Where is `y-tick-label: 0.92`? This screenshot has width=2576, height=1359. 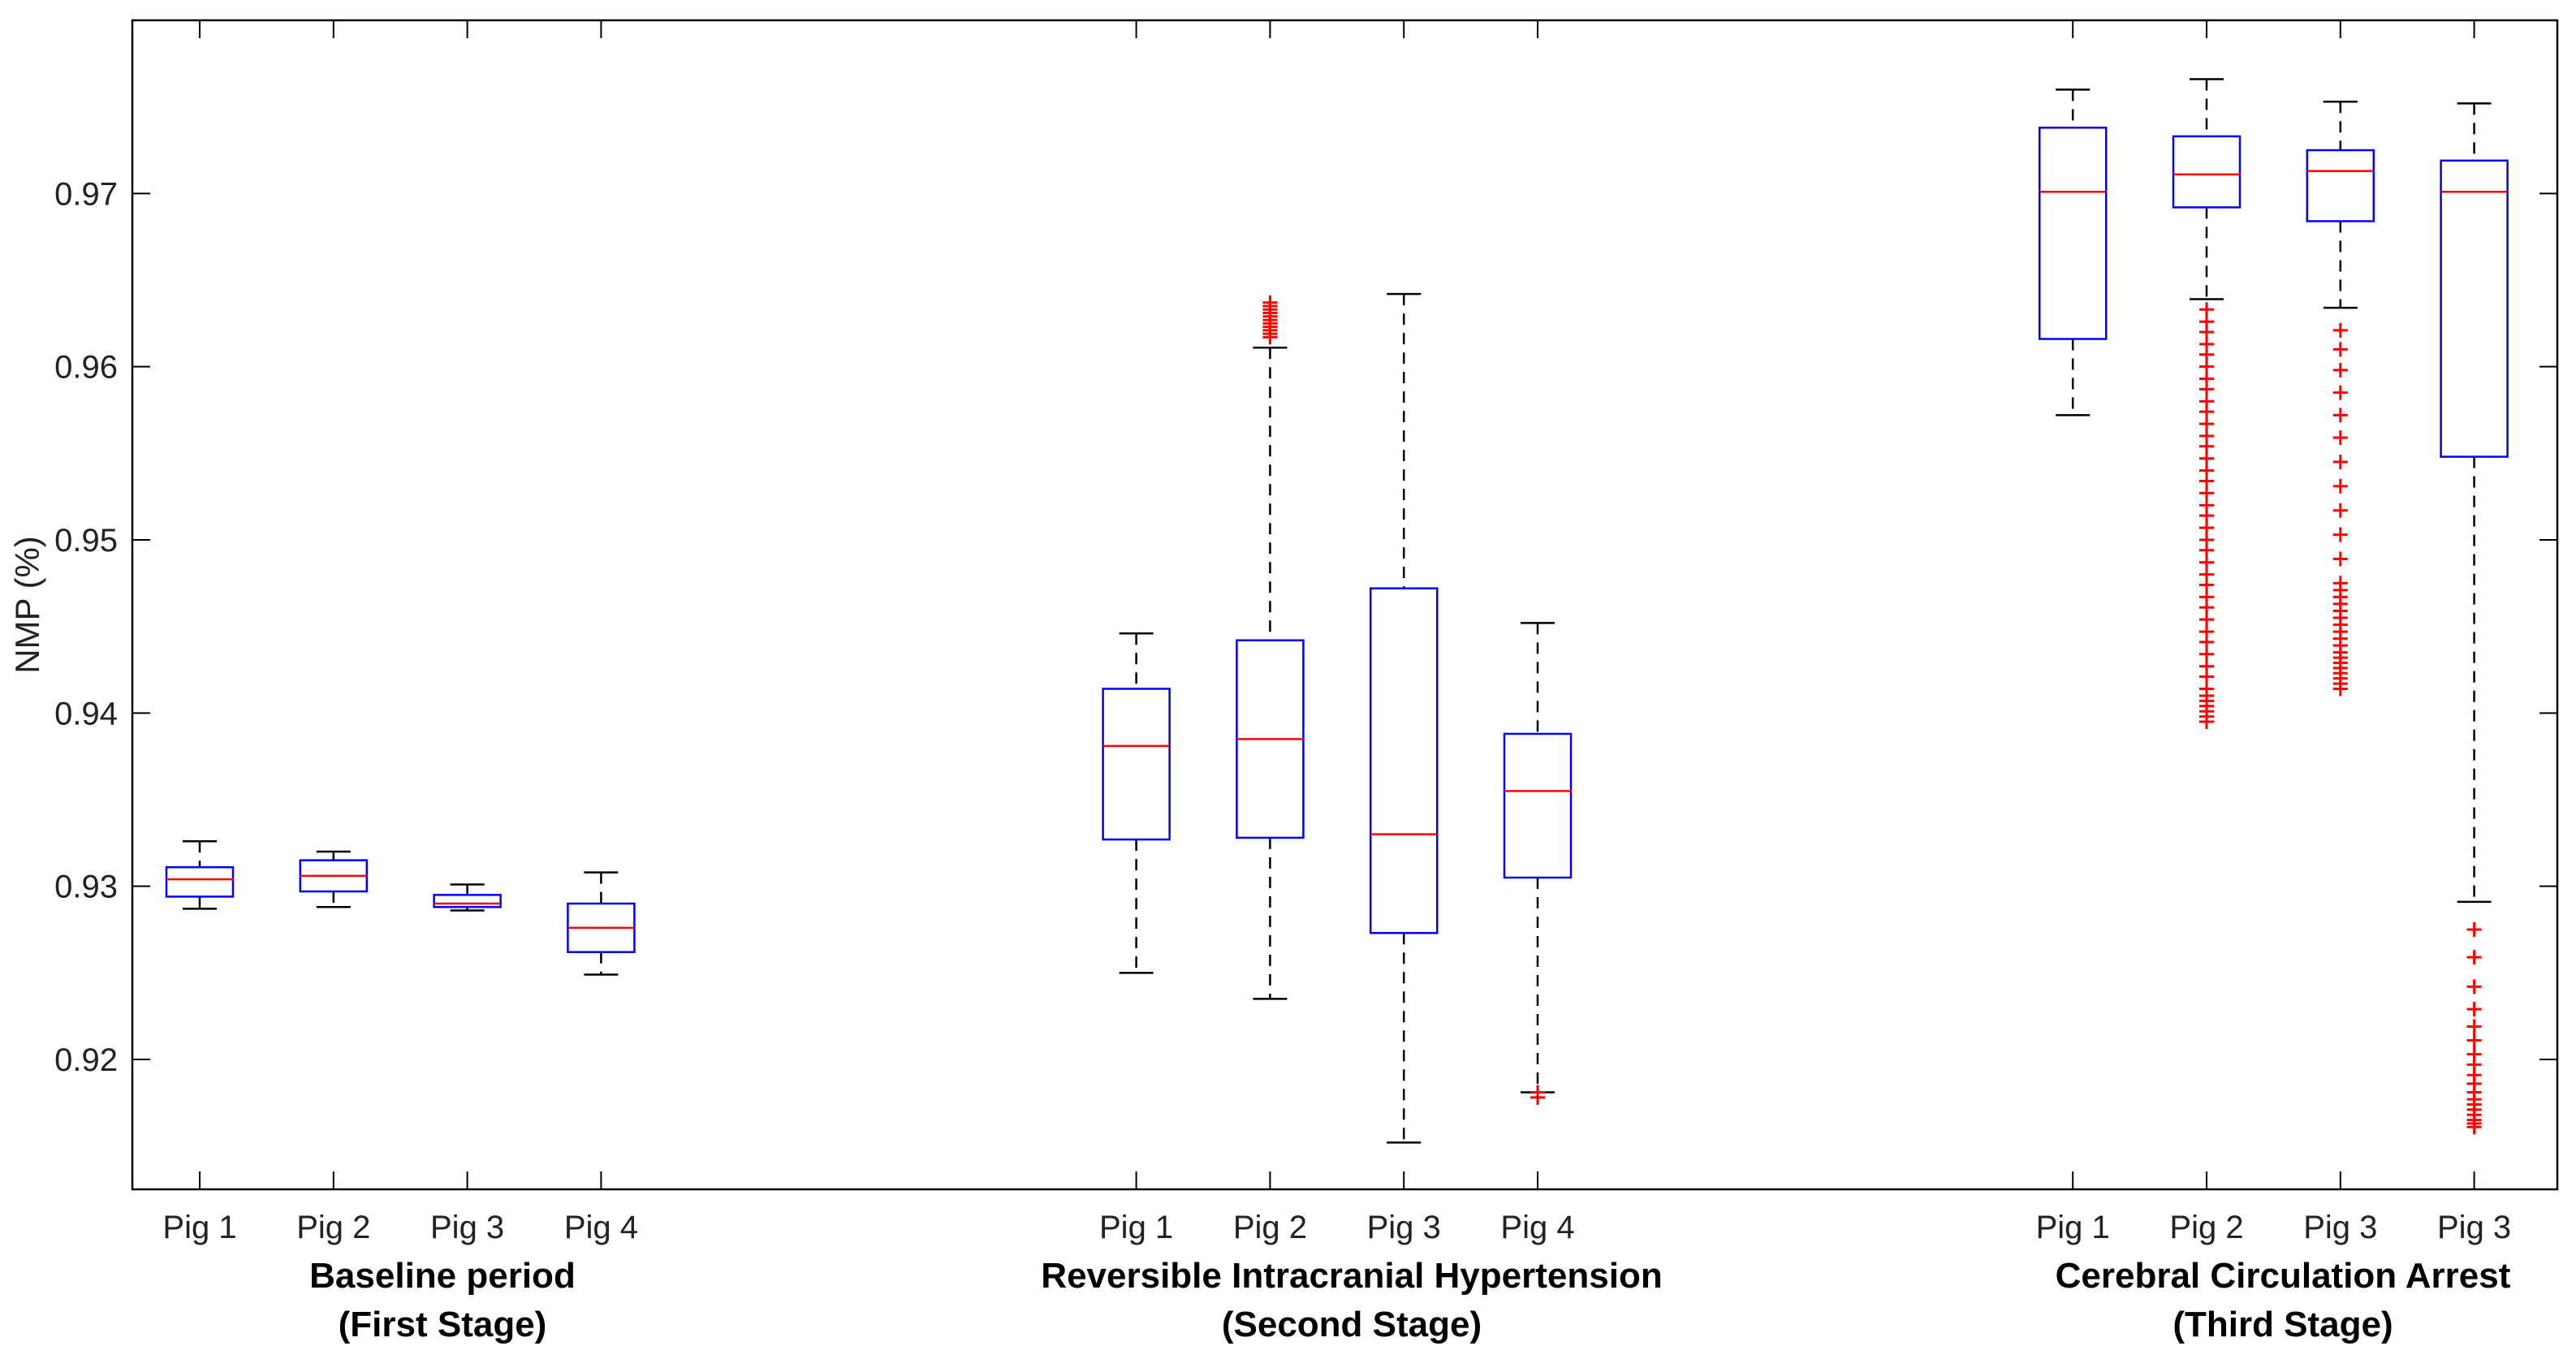
y-tick-label: 0.92 is located at coordinates (86, 1060).